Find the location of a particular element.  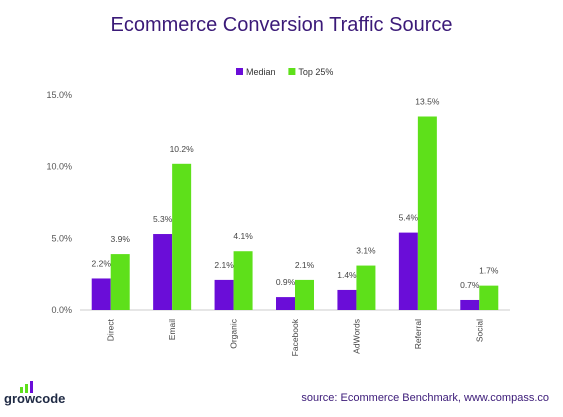

bar-median-email is located at coordinates (163, 272).